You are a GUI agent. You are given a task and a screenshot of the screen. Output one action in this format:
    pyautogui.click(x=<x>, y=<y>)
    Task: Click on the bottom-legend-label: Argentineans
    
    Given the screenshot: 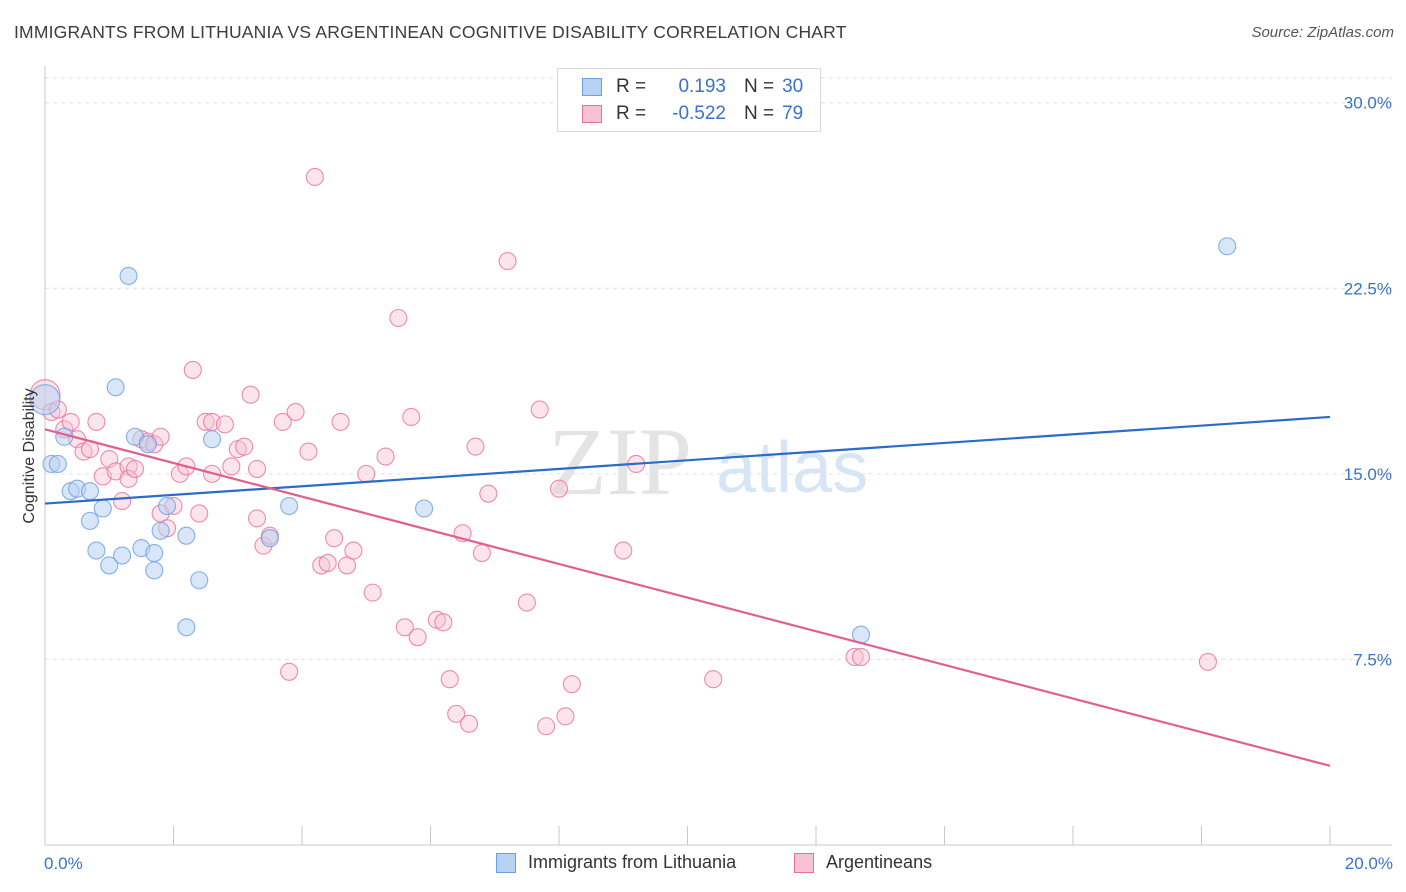 What is the action you would take?
    pyautogui.click(x=879, y=862)
    